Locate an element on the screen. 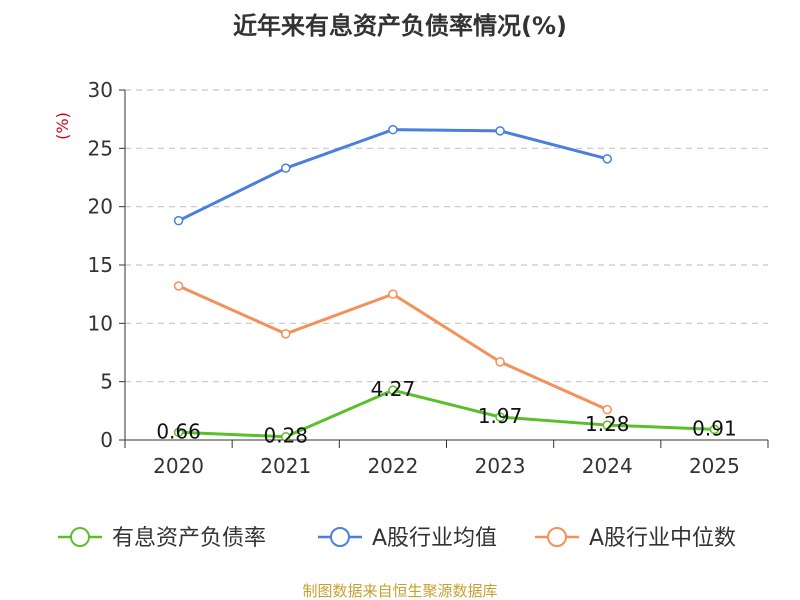 This screenshot has height=600, width=800. data-label: 0.66 is located at coordinates (178, 431).